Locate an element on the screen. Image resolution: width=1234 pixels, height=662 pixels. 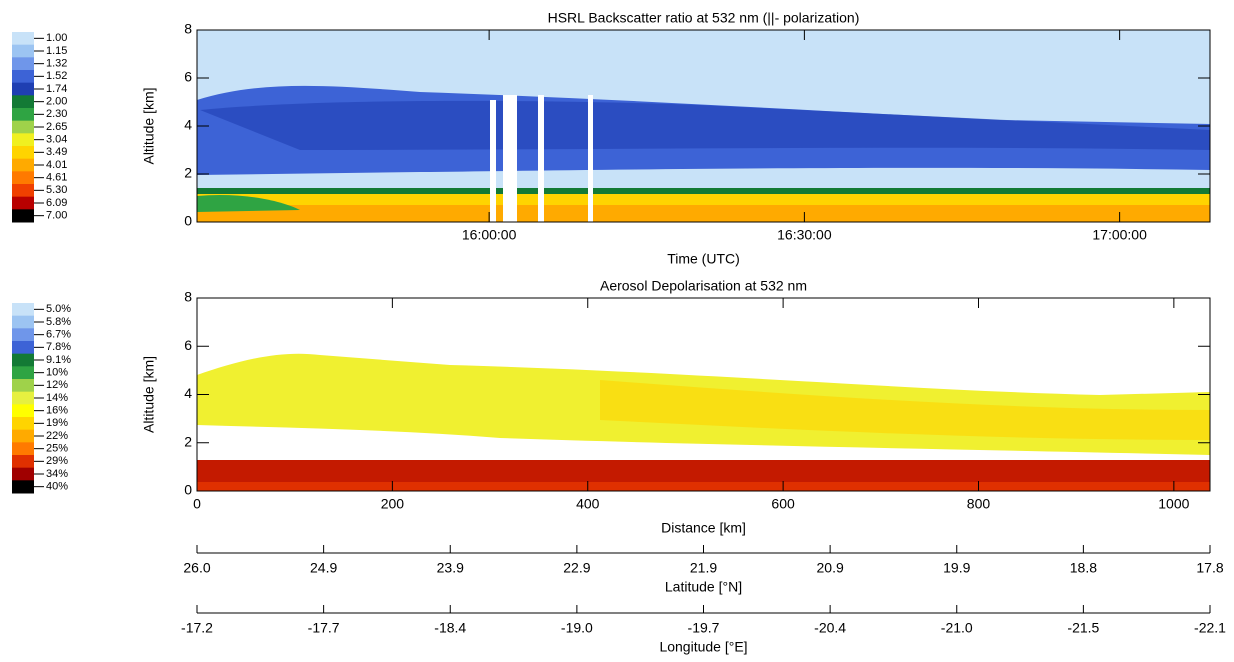
axis-tick-label: 26.0 is located at coordinates (196, 568).